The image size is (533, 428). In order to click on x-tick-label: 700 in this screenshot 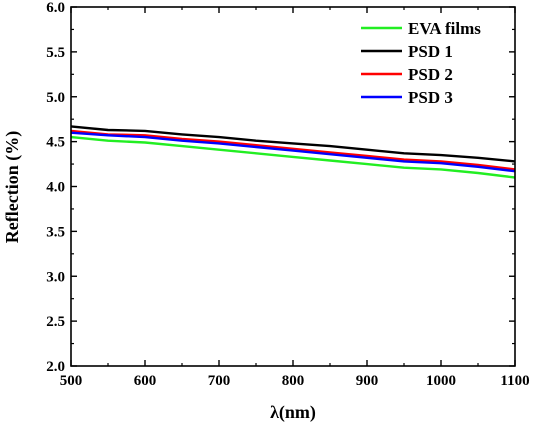, I will do `click(219, 381)`.